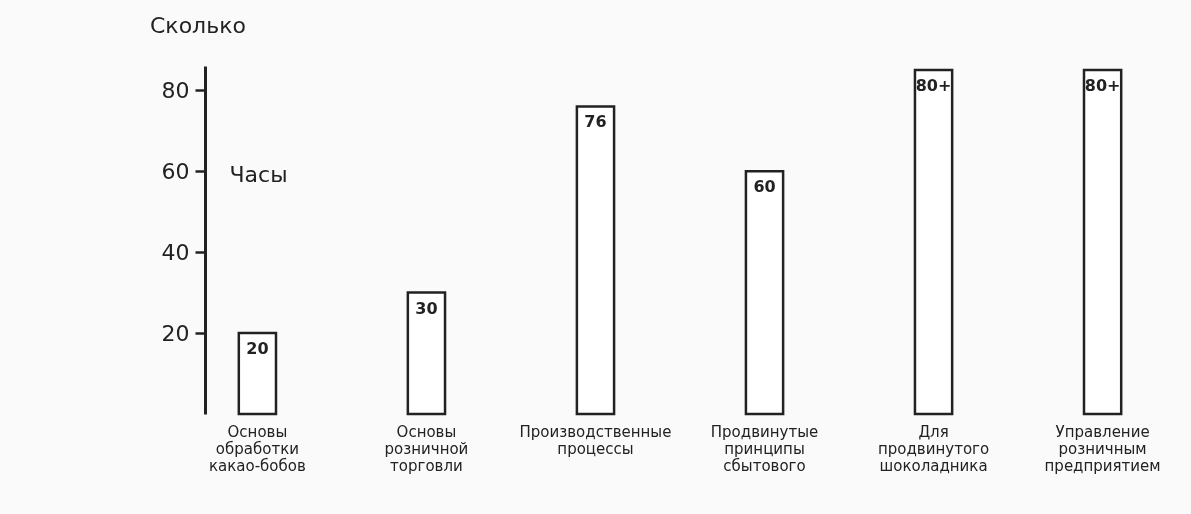  Describe the element at coordinates (257, 349) in the screenshot. I see `data-label: 20` at that location.